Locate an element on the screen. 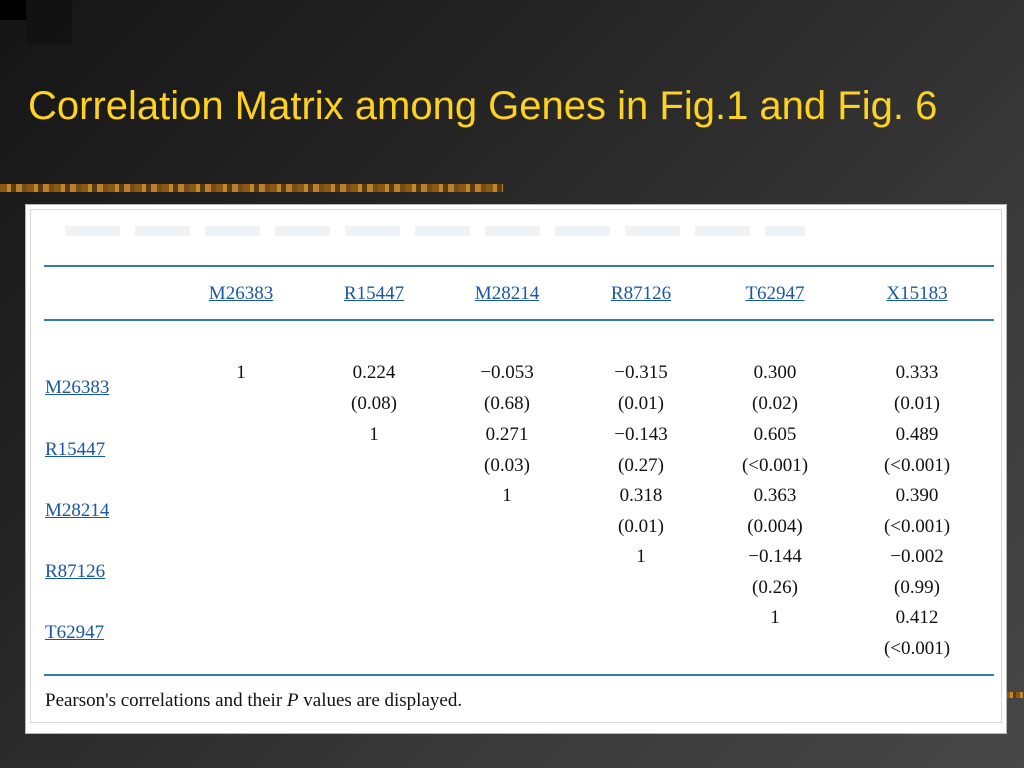 Image resolution: width=1024 pixels, height=768 pixels. row-header-r15447: R15447 is located at coordinates (75, 449).